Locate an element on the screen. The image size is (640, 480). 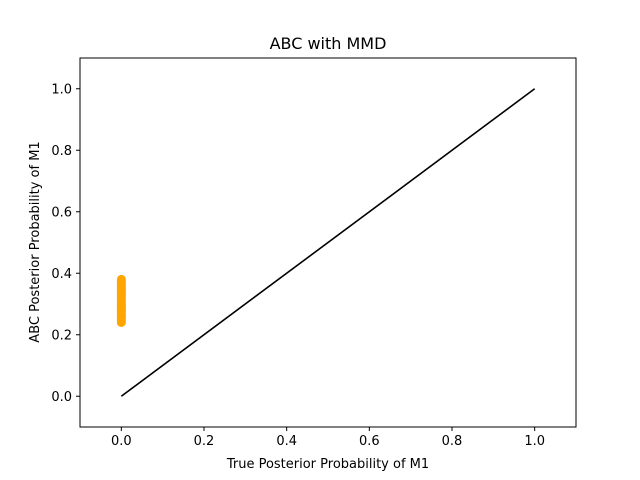
y-axis-label: ABC Posterior Probability of M1 is located at coordinates (35, 241).